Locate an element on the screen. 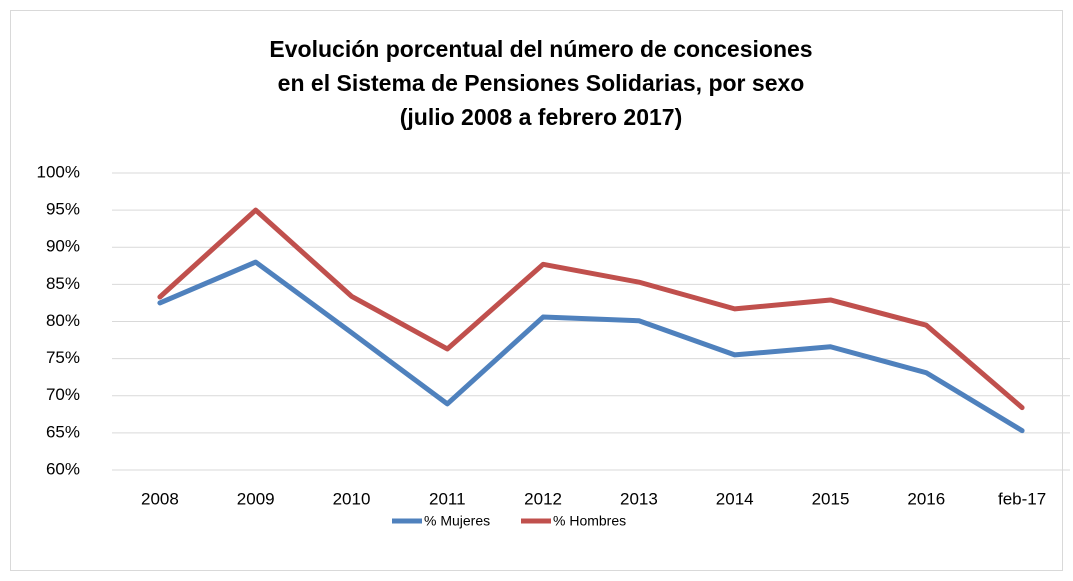  x-tick-label: 2010 is located at coordinates (352, 498).